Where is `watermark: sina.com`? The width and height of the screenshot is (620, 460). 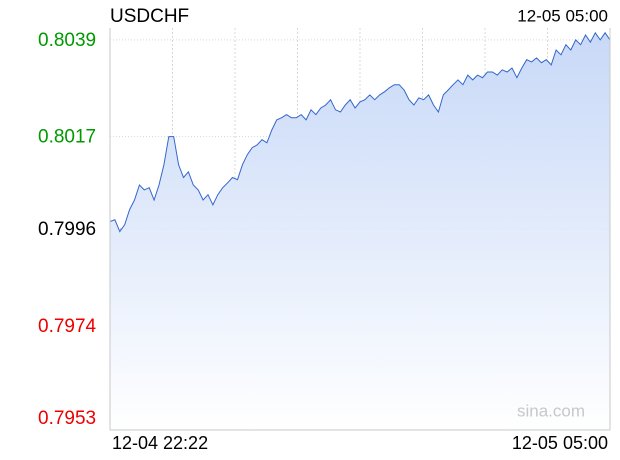 watermark: sina.com is located at coordinates (551, 410).